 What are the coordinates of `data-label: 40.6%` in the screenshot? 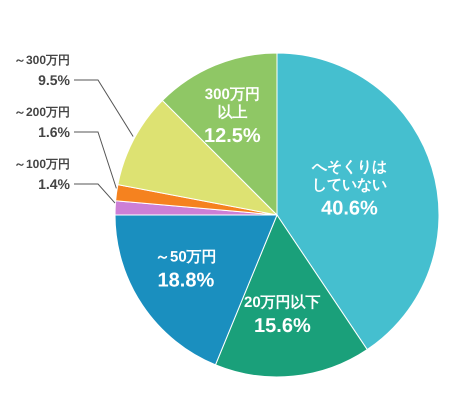 It's located at (349, 208).